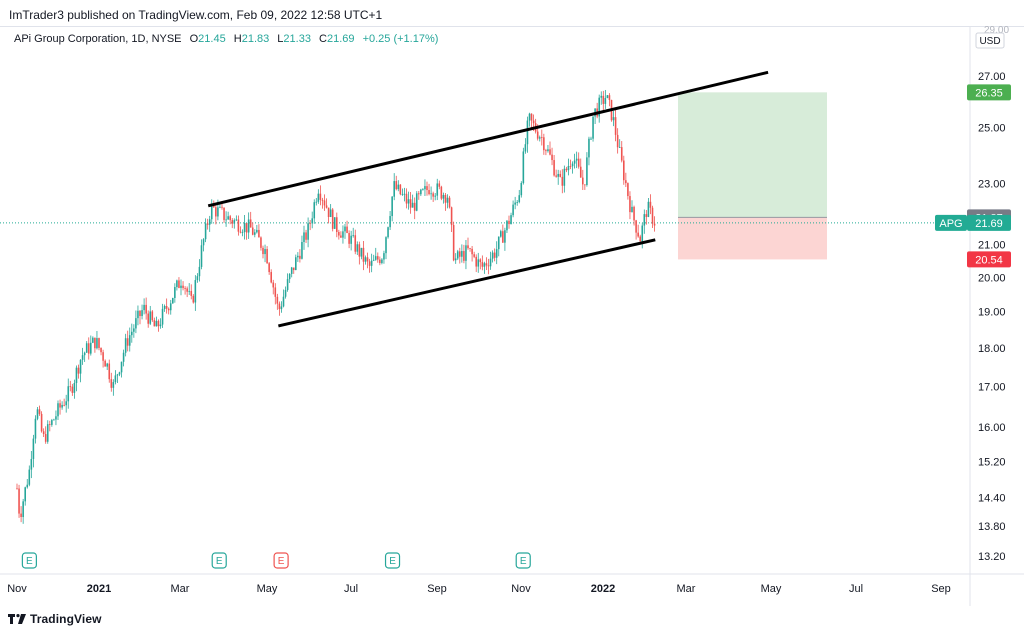 This screenshot has width=1024, height=633. What do you see at coordinates (992, 77) in the screenshot?
I see `price-tick-label: 27.00` at bounding box center [992, 77].